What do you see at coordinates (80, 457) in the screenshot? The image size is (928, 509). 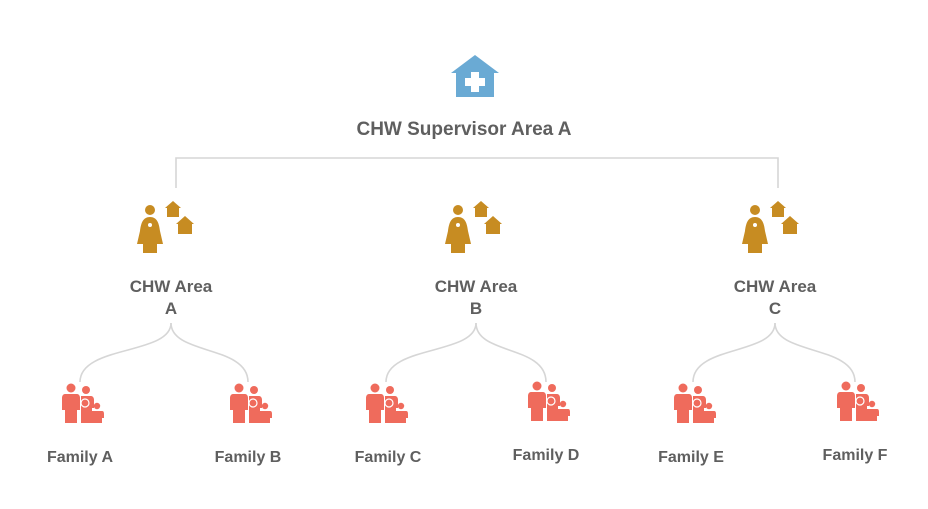 I see `family-label-a: Family A` at bounding box center [80, 457].